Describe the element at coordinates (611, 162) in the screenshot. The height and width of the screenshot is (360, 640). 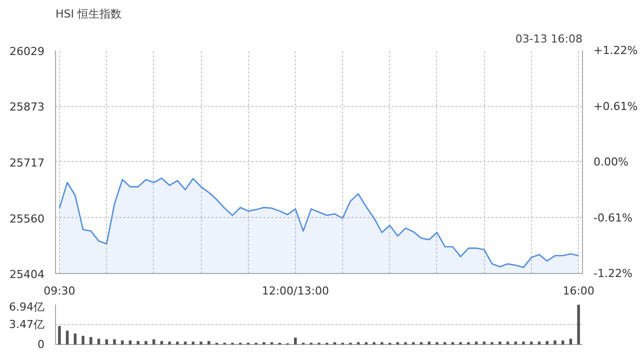
I see `y2-tick-label: 0.00%` at that location.